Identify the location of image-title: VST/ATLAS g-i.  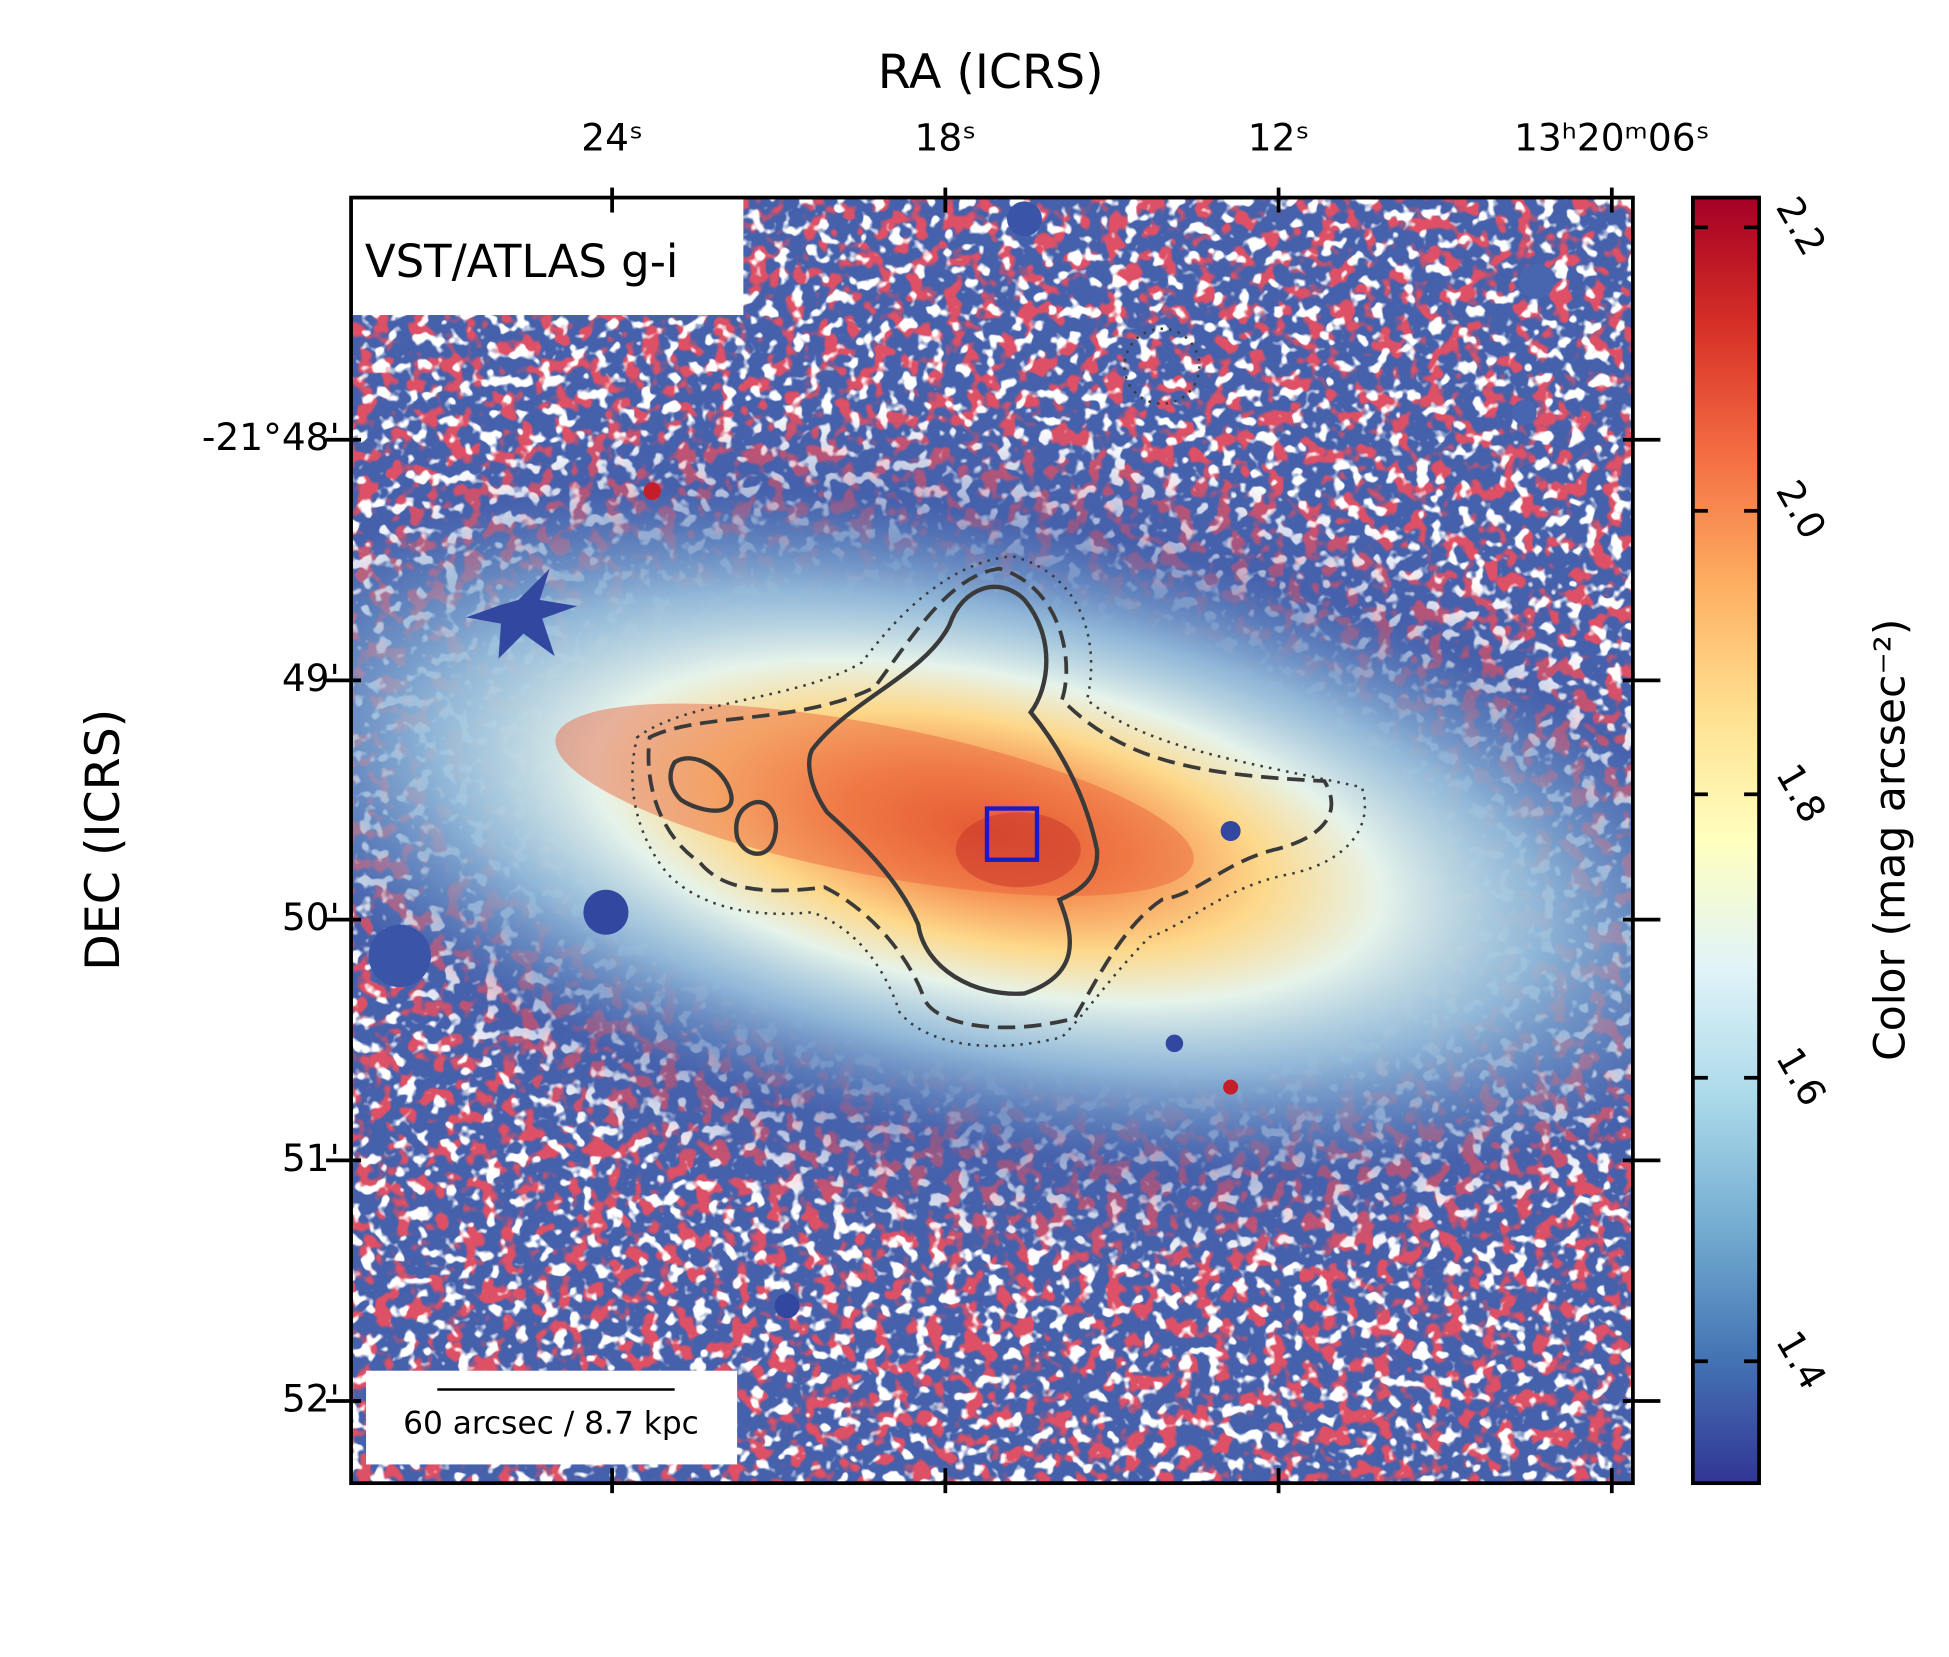
(522, 261).